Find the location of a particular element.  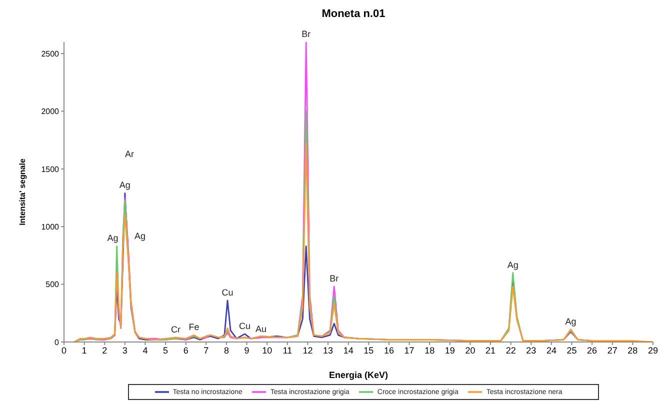

x-tick-label: 18 is located at coordinates (429, 350).